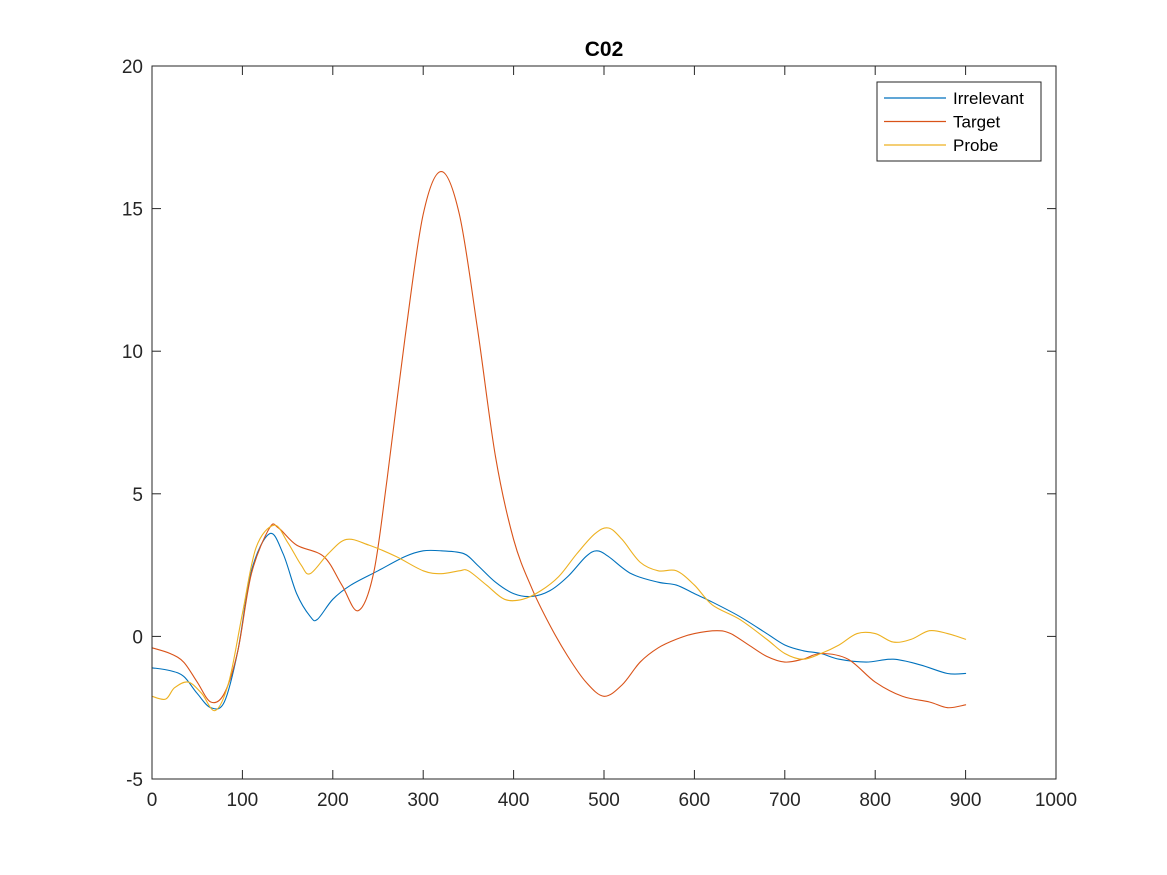  I want to click on y-tick-label: 5, so click(137, 495).